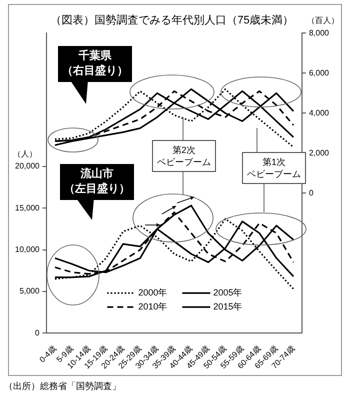 Image resolution: width=350 pixels, height=396 pixels. Describe the element at coordinates (227, 293) in the screenshot. I see `legend-label: 2005年` at that location.